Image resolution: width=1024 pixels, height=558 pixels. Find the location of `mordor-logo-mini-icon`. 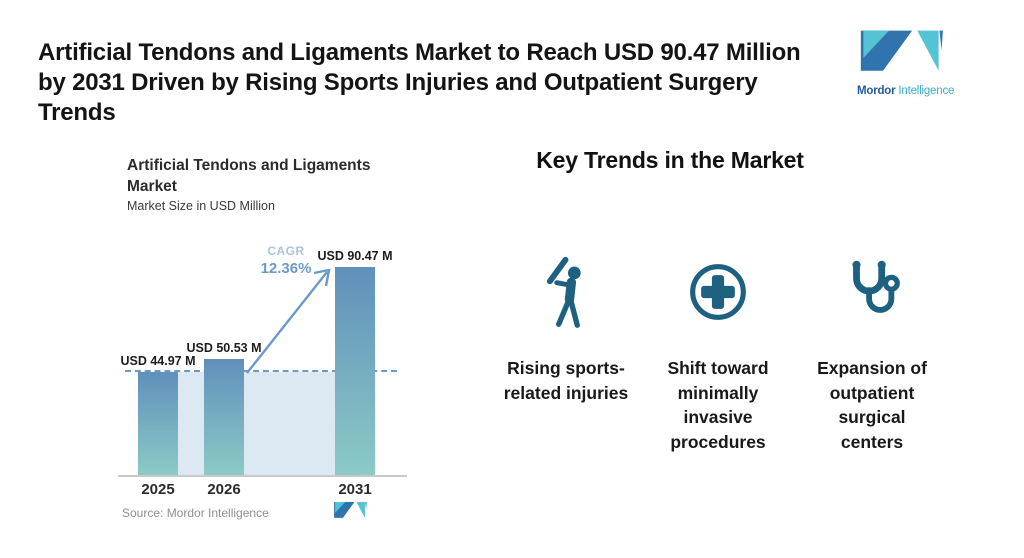

mordor-logo-mini-icon is located at coordinates (350, 510).